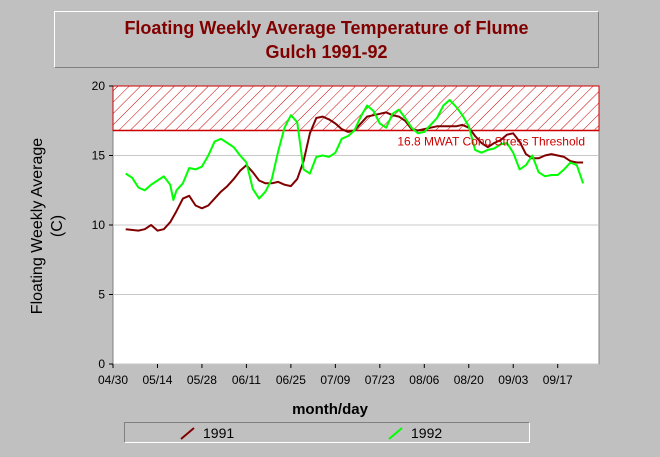 The image size is (660, 457). I want to click on x-tick-label: 08/20, so click(469, 380).